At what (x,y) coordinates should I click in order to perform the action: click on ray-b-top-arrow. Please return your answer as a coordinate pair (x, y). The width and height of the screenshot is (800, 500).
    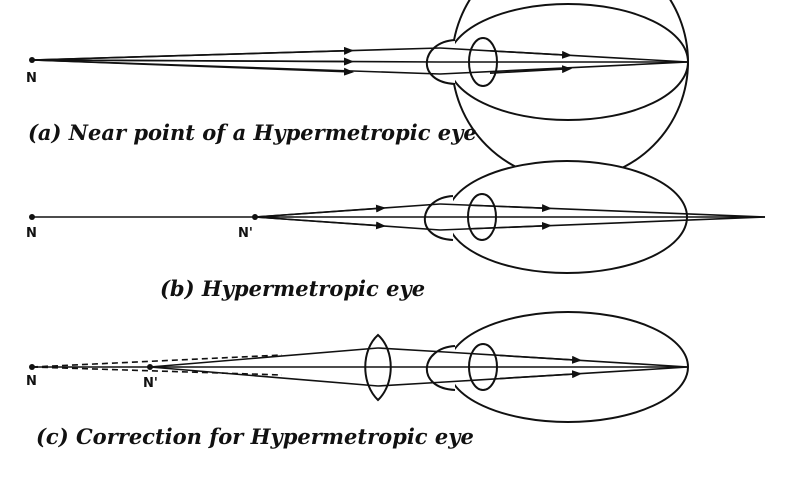
    Looking at the image, I should click on (320, 211).